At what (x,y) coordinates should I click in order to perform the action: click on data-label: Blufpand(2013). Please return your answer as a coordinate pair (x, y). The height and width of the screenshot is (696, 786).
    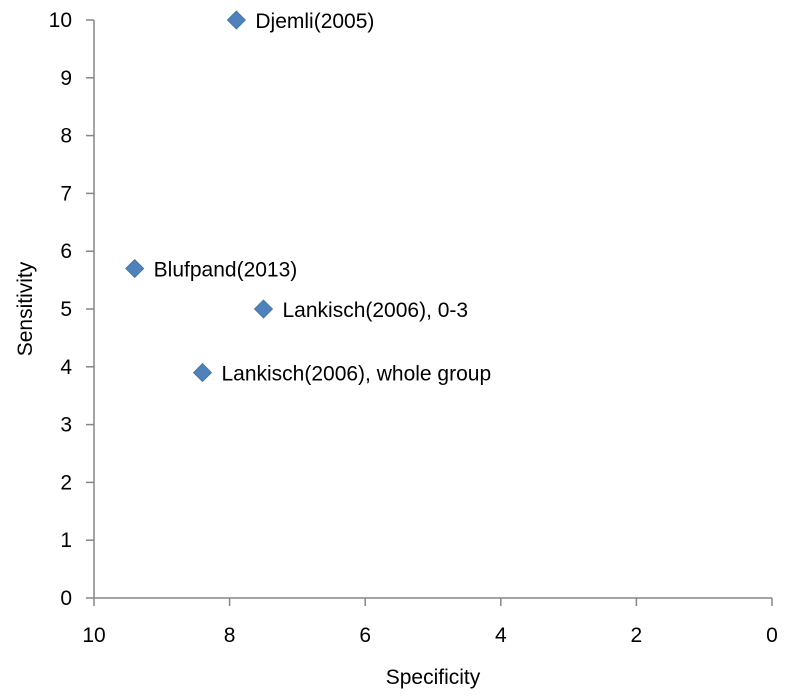
    Looking at the image, I should click on (226, 270).